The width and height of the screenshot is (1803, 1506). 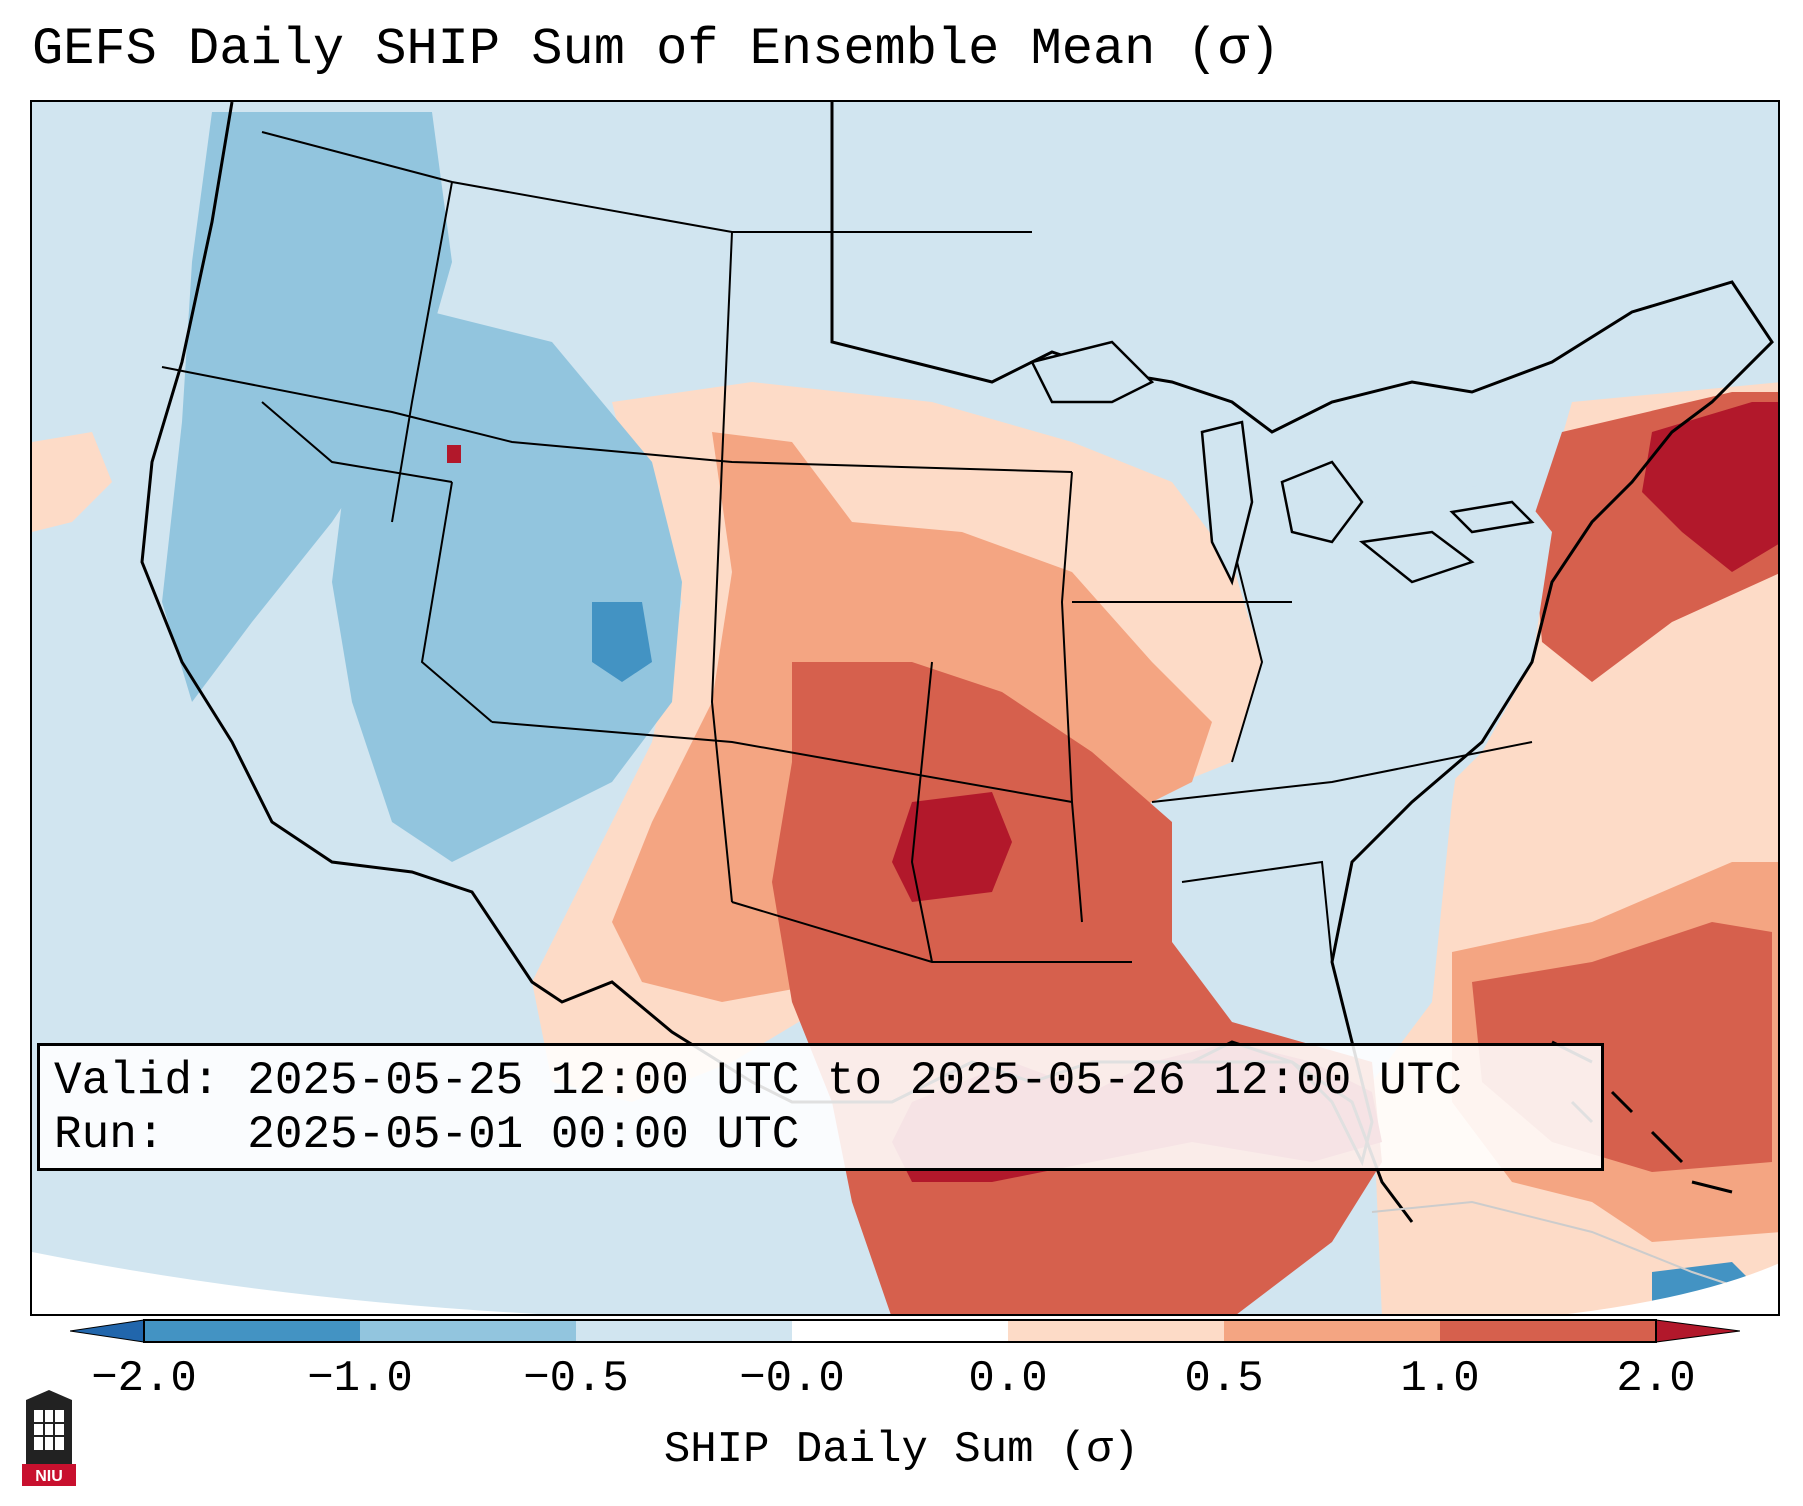 What do you see at coordinates (1008, 1379) in the screenshot?
I see `colorbar-tick-label: 0.0` at bounding box center [1008, 1379].